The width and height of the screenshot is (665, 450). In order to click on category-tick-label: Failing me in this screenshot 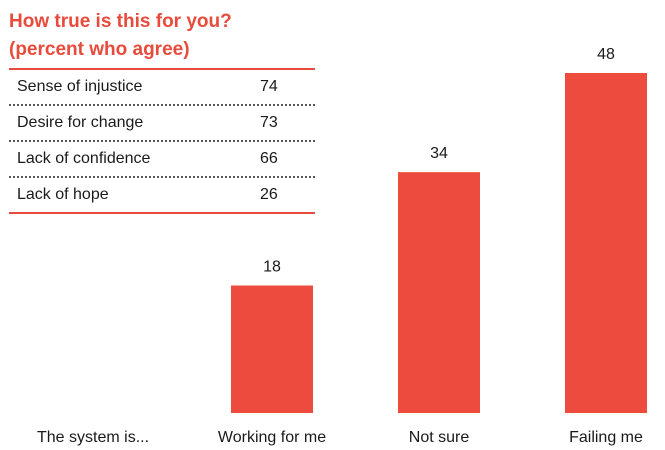, I will do `click(606, 437)`.